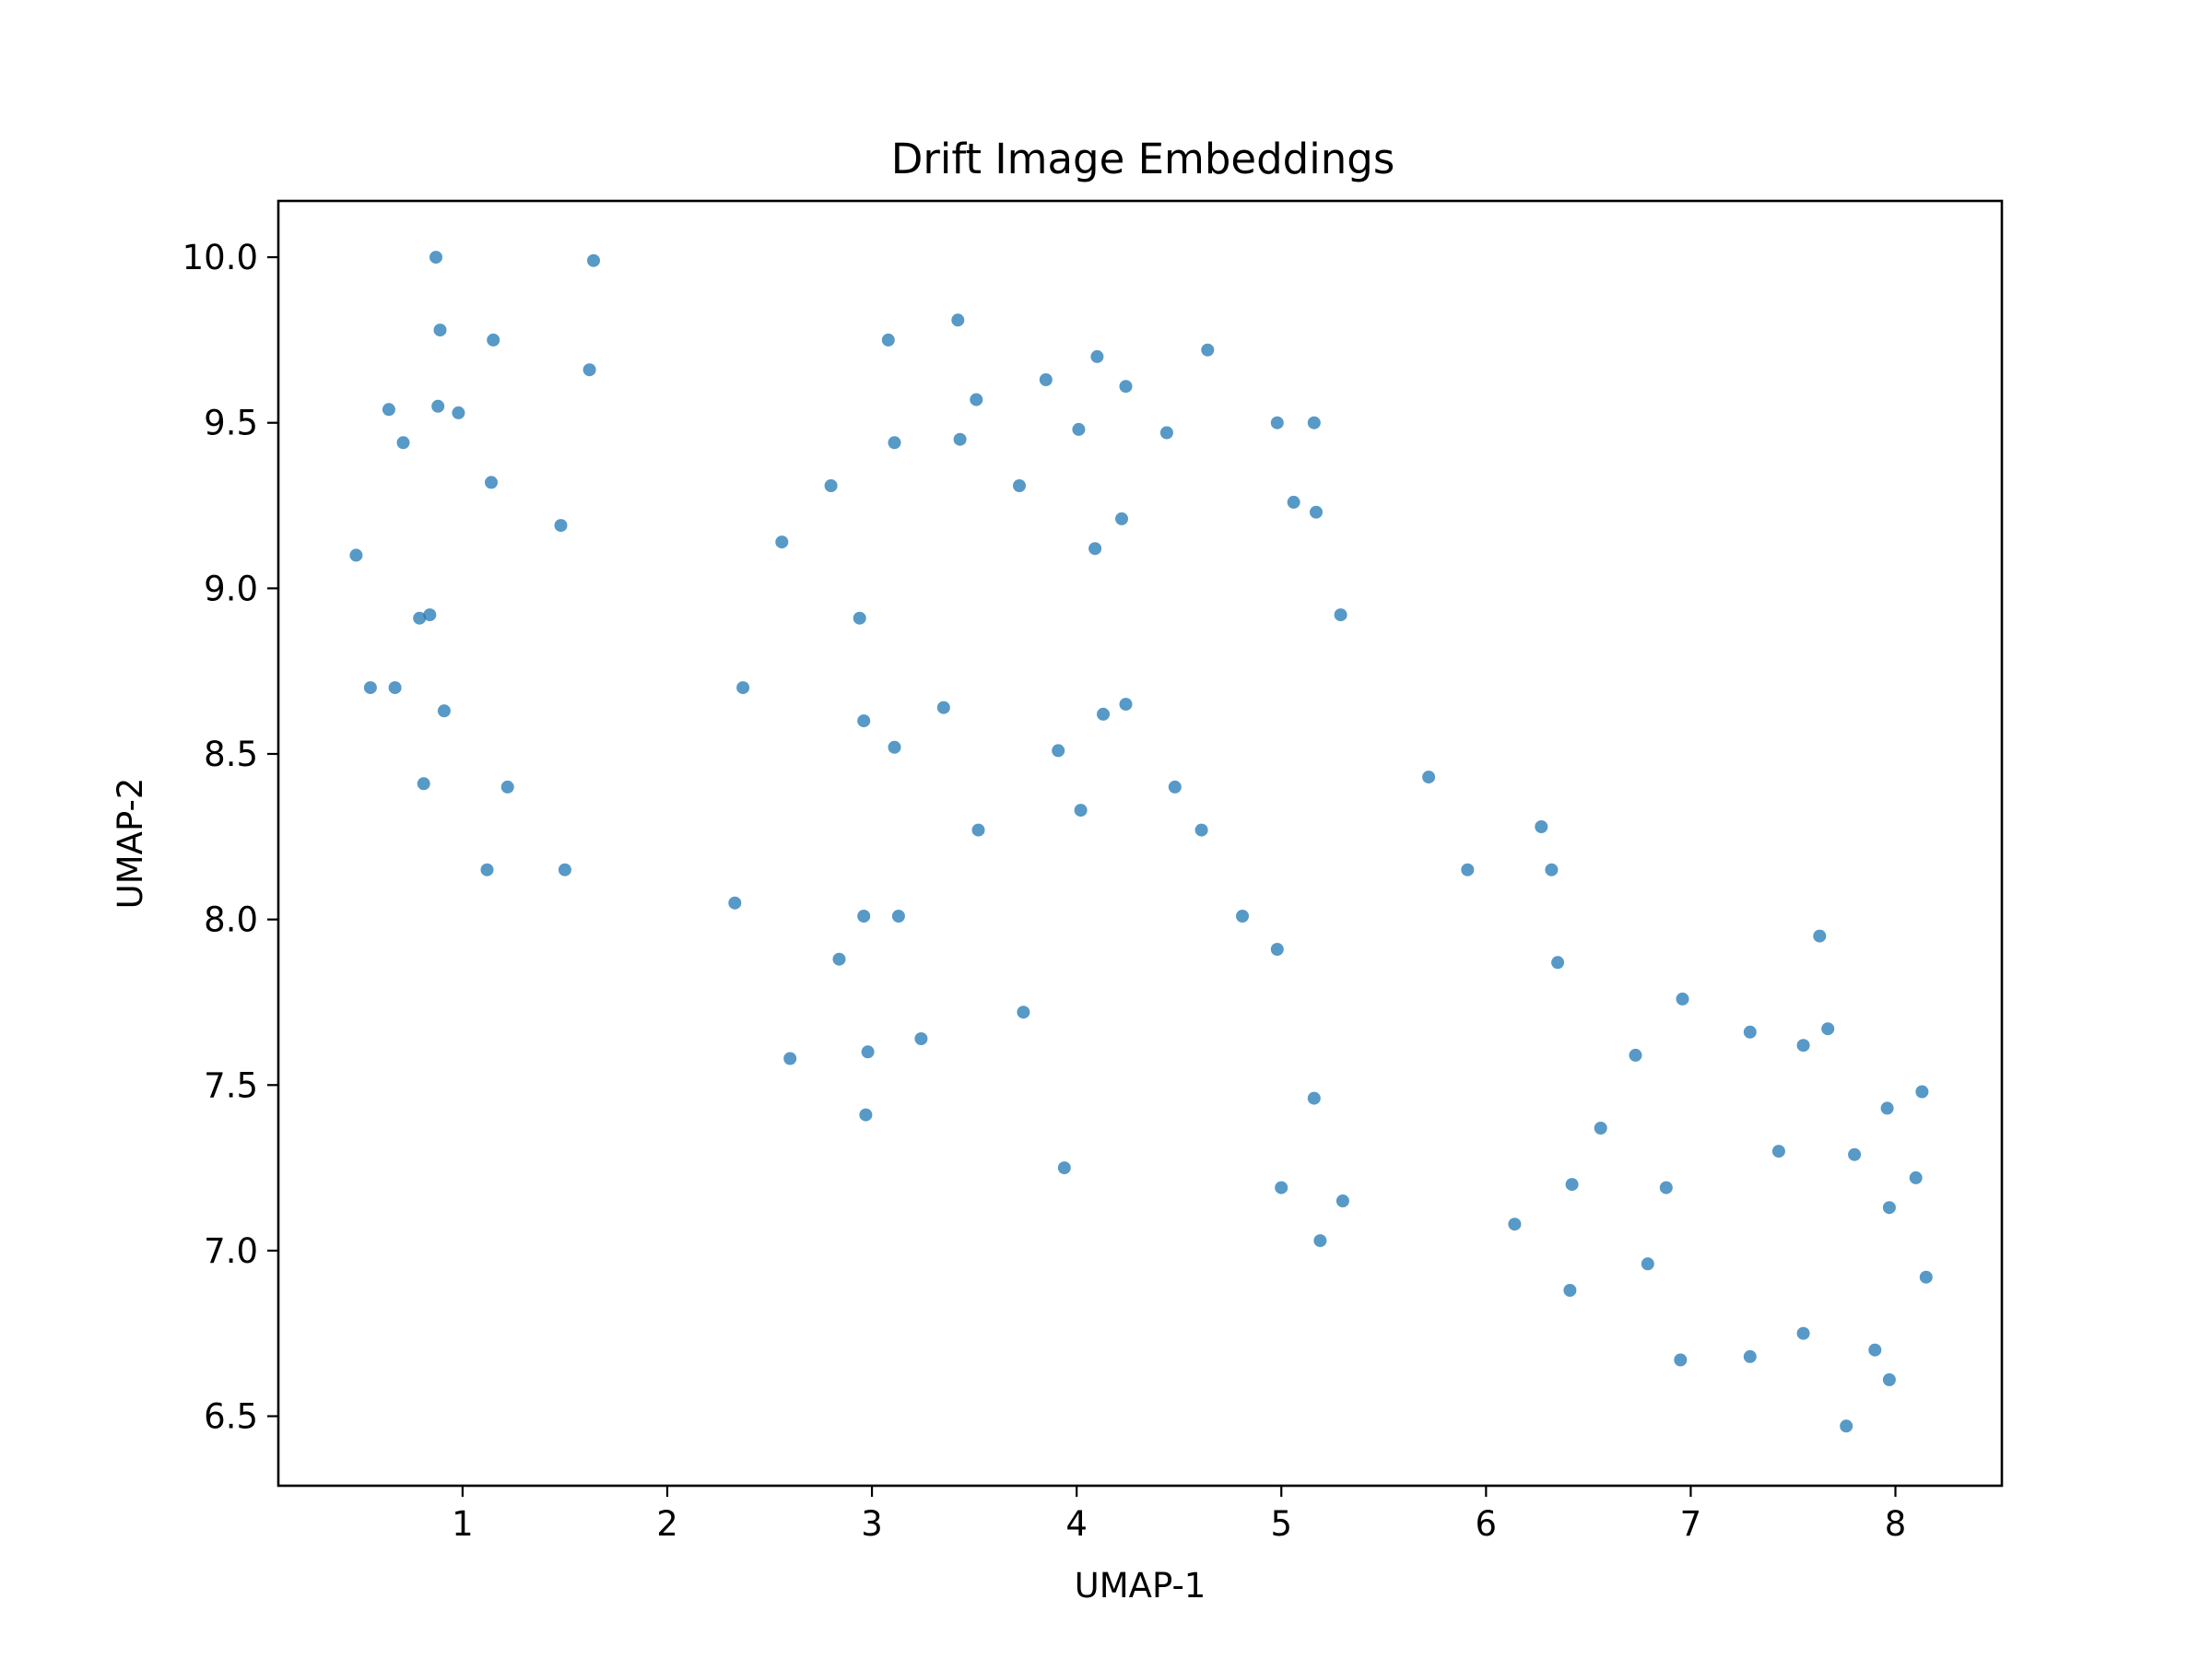 This screenshot has height=1659, width=2212. Describe the element at coordinates (231, 1417) in the screenshot. I see `y-tick-label: 6.5` at that location.